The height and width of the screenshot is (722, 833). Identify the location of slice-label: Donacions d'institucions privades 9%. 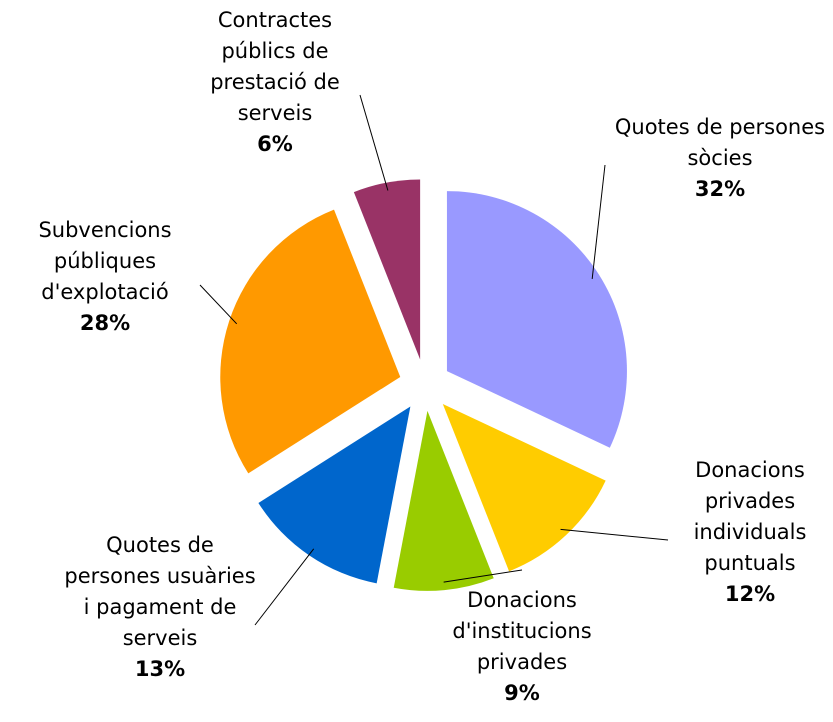
(522, 647).